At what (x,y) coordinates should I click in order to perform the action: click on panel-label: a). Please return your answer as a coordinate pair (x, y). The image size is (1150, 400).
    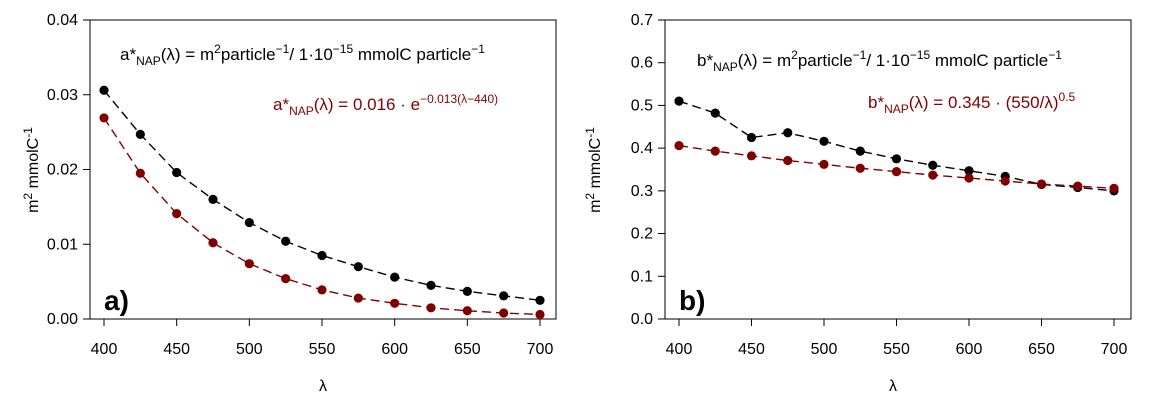
    Looking at the image, I should click on (116, 300).